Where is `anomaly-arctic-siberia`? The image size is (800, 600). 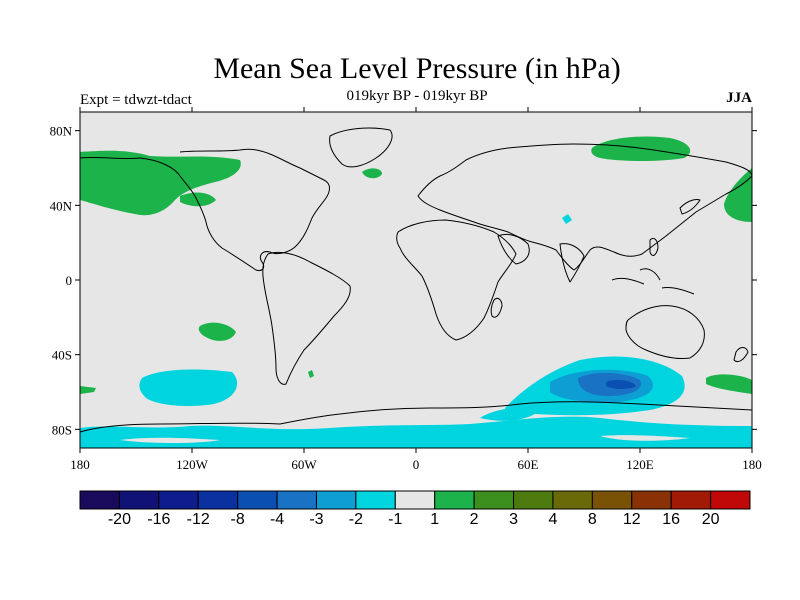 anomaly-arctic-siberia is located at coordinates (641, 148).